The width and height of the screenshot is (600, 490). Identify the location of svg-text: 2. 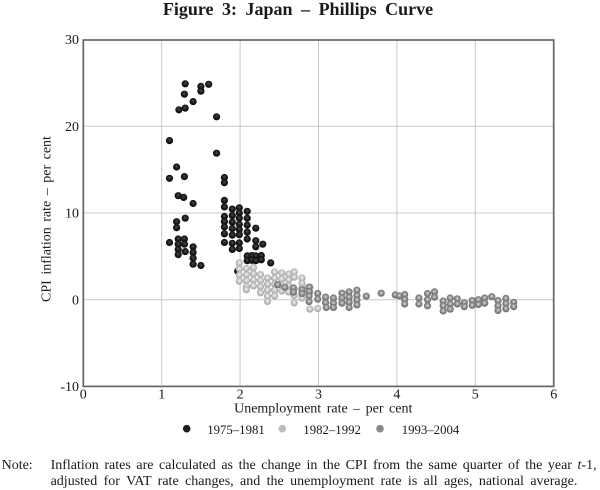
(240, 395).